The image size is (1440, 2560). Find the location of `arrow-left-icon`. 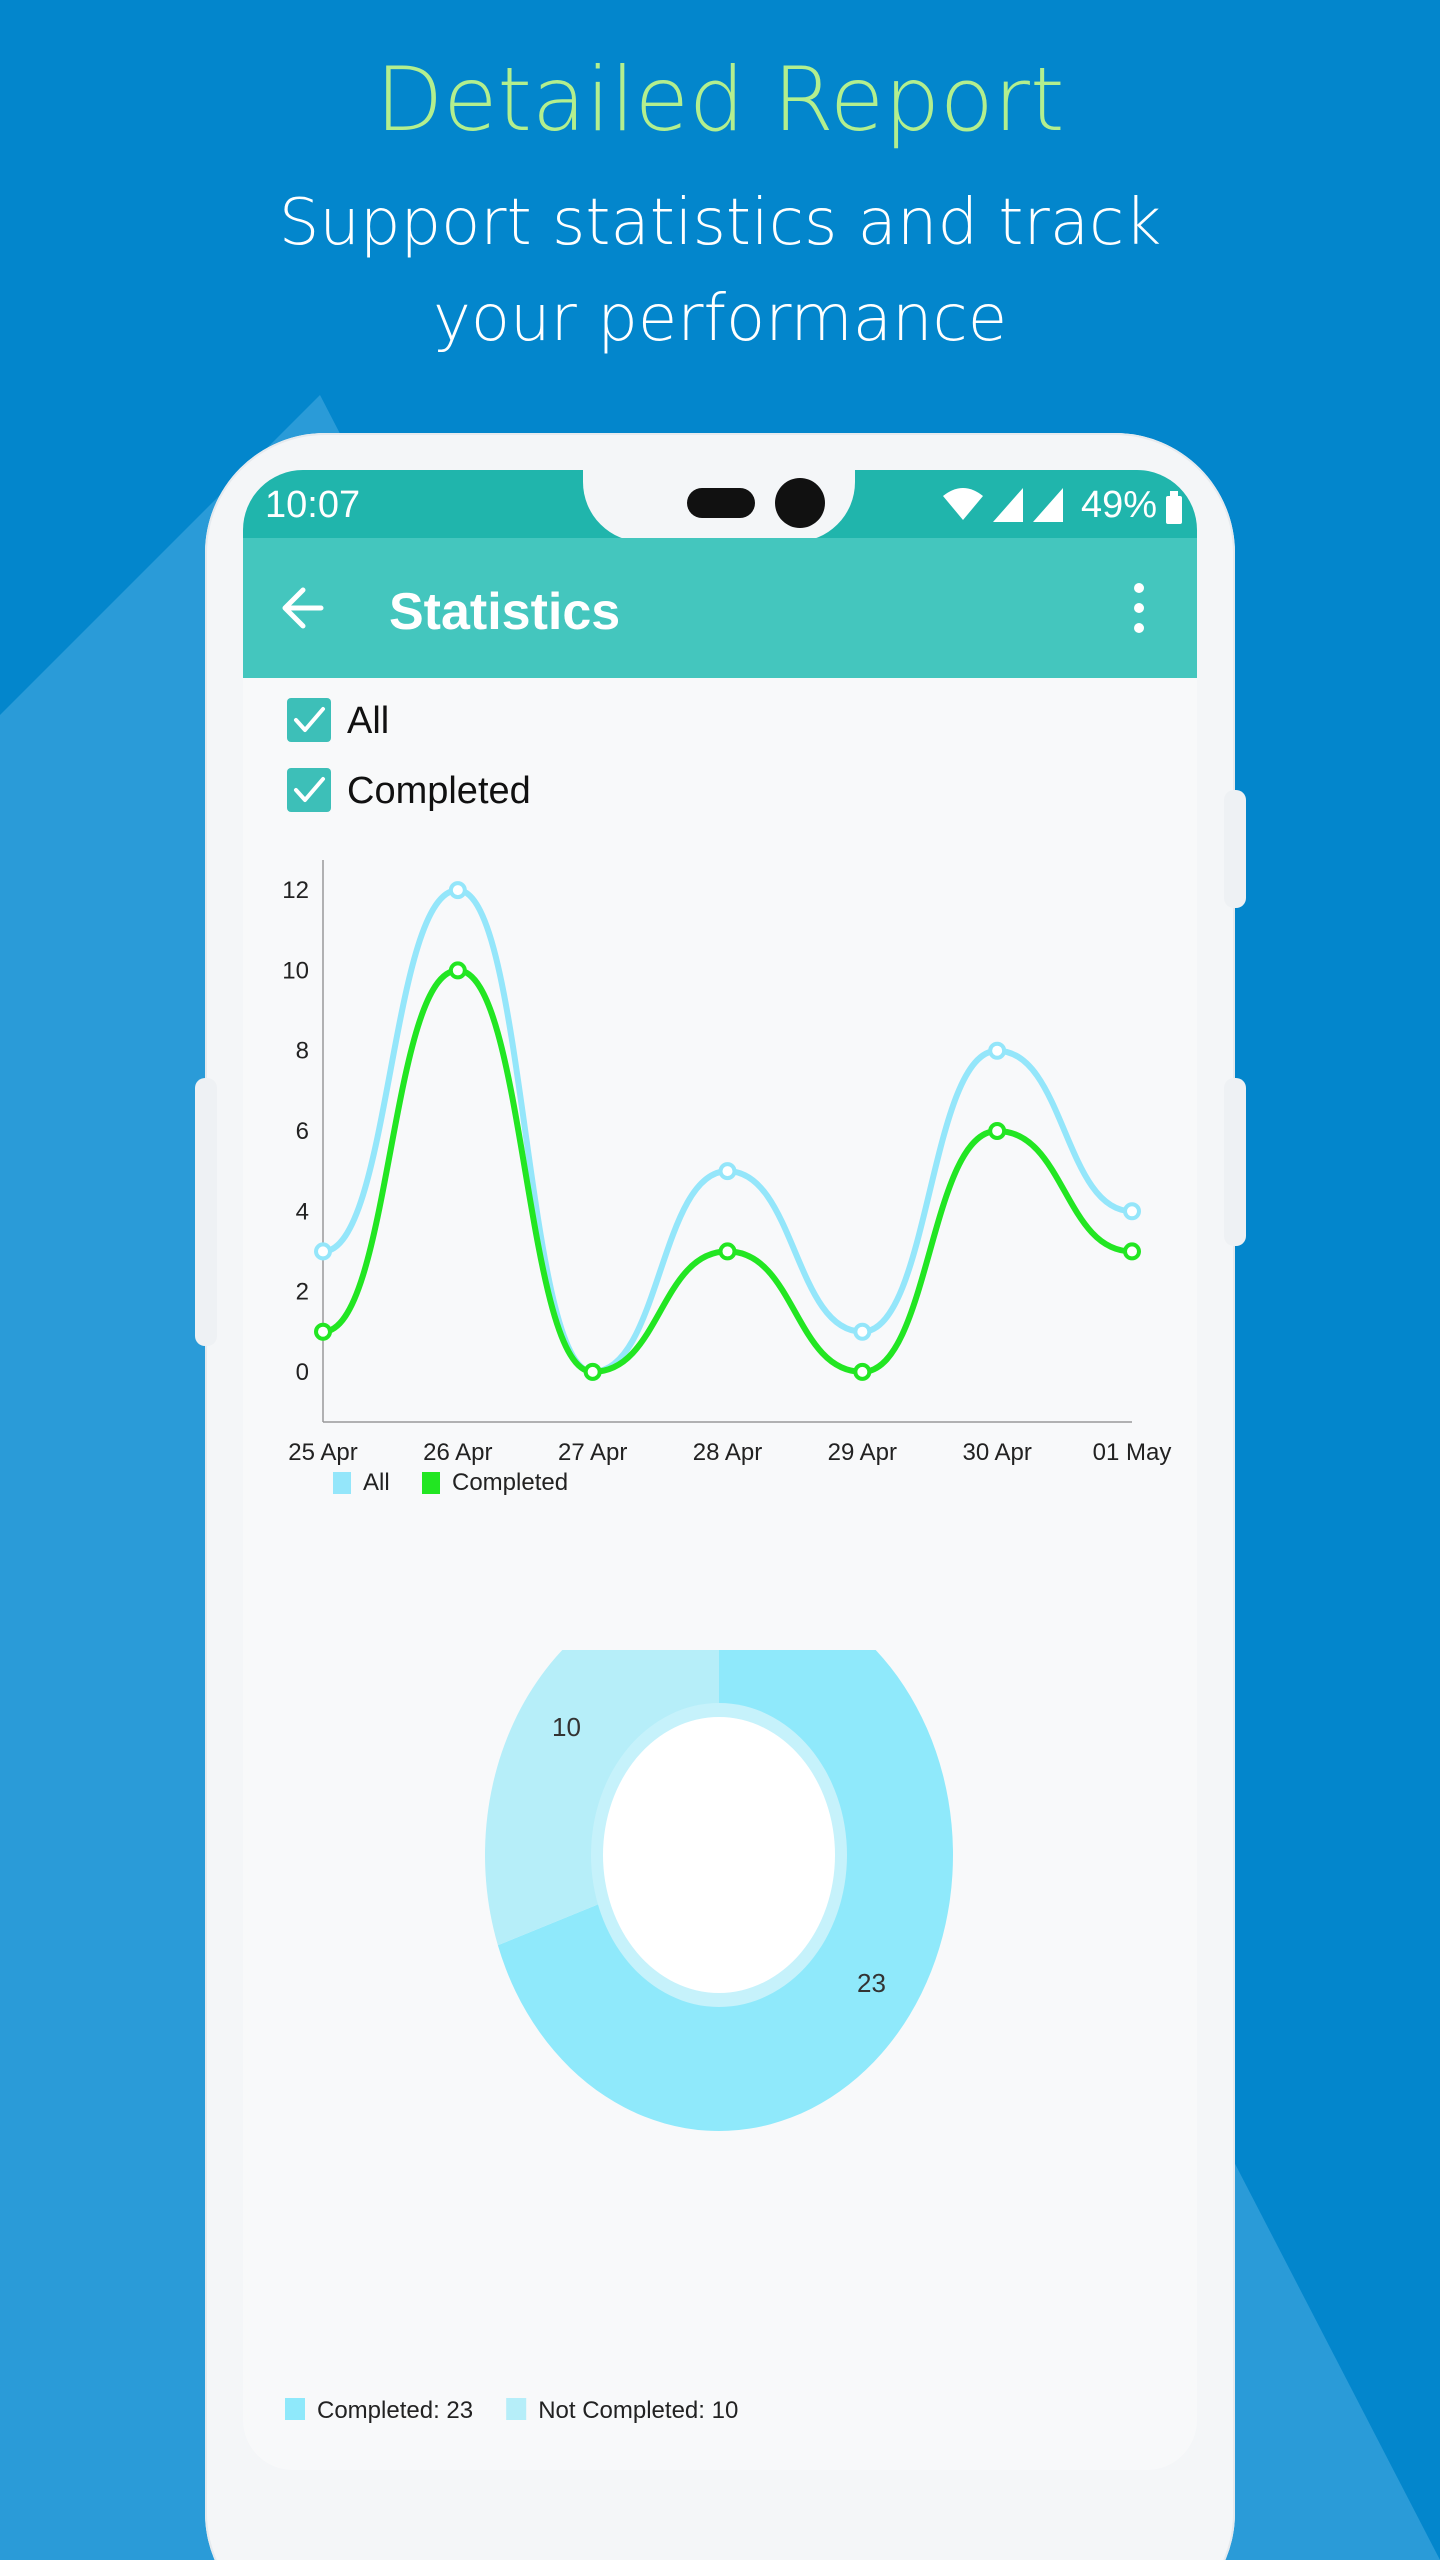

arrow-left-icon is located at coordinates (301, 608).